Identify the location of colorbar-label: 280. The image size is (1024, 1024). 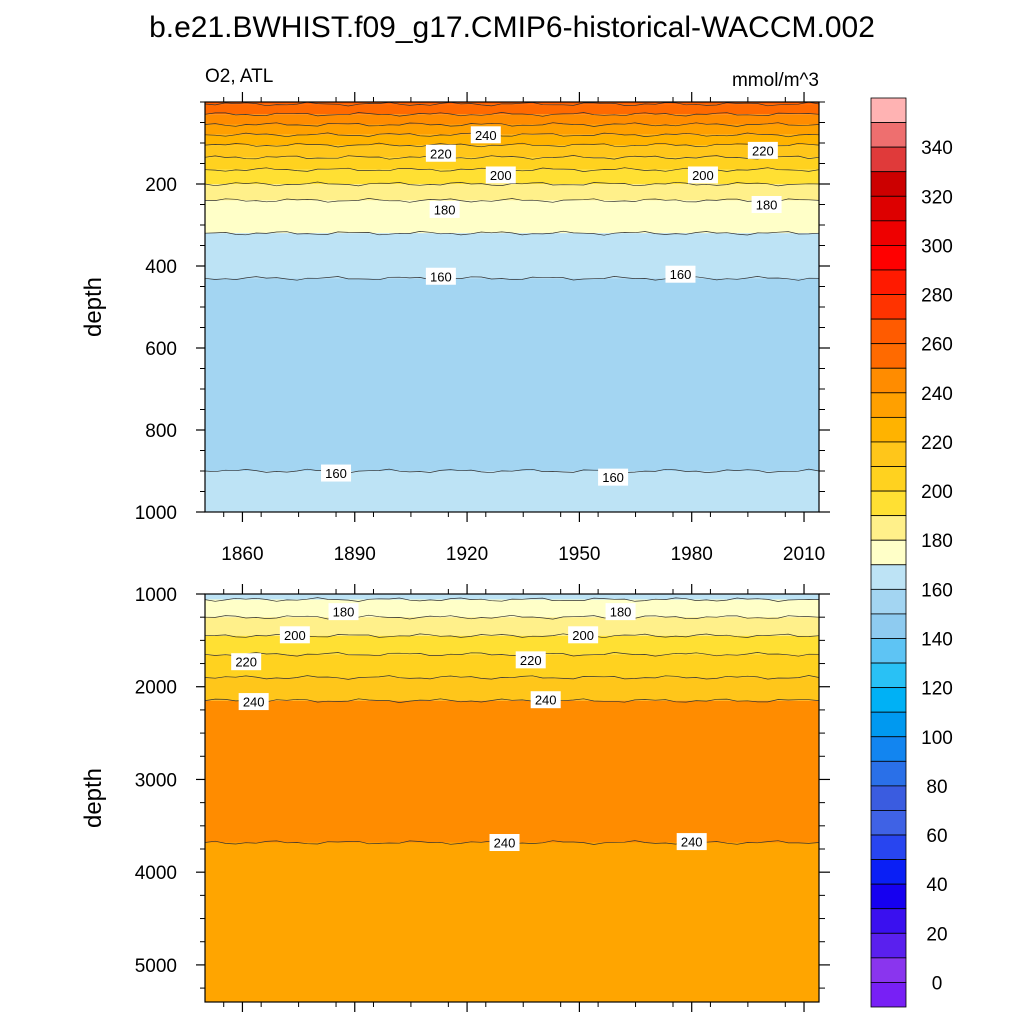
(937, 296).